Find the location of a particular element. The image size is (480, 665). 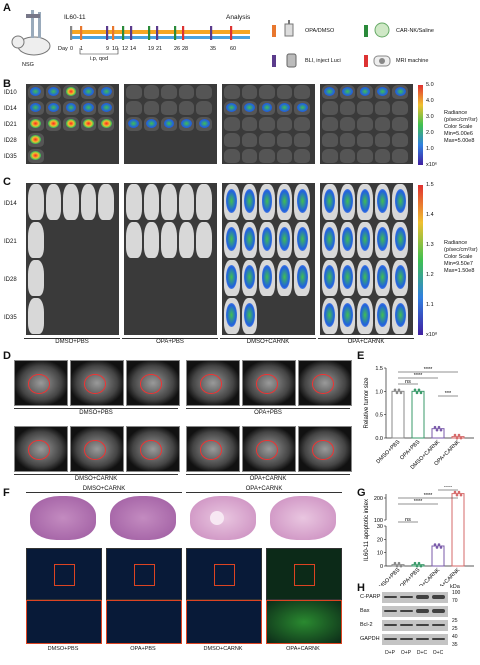

colorbar-tick: 1.3 is located at coordinates (430, 245).